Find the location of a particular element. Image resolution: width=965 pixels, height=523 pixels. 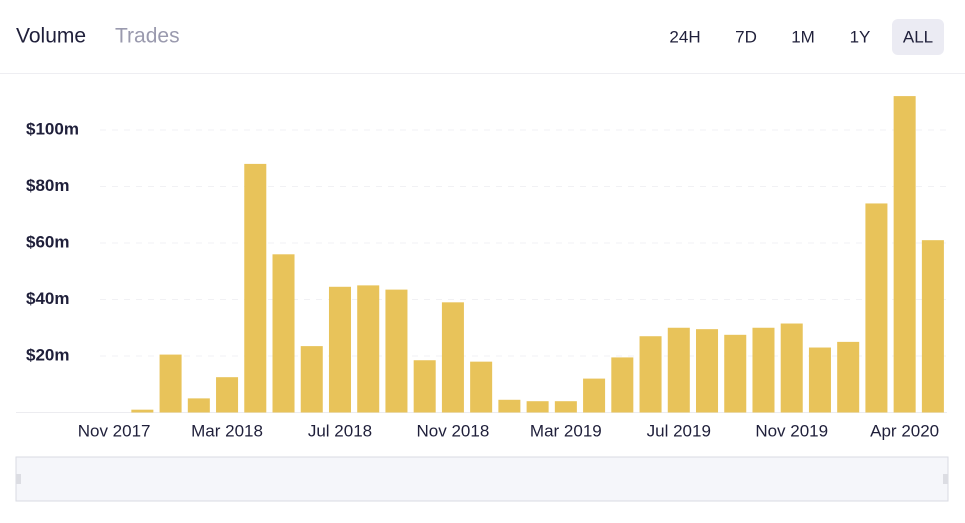

x-tick-label: Jul 2019 is located at coordinates (679, 430).